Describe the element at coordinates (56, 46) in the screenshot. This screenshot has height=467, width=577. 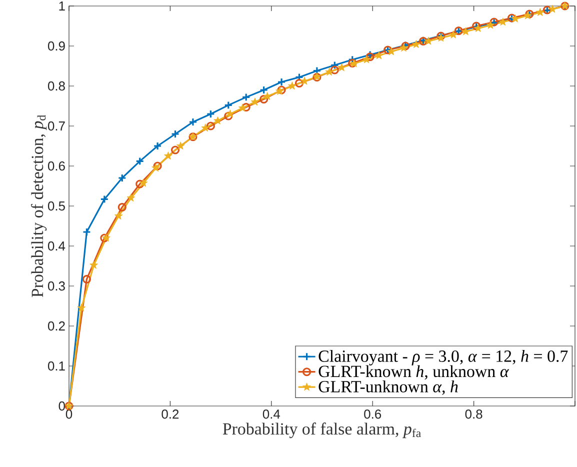
I see `y-tick-label: 0.9` at that location.